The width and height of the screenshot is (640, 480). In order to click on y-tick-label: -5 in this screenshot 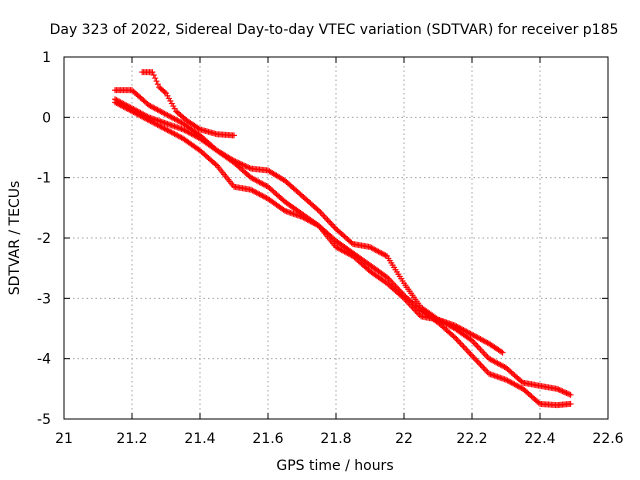, I will do `click(44, 420)`.